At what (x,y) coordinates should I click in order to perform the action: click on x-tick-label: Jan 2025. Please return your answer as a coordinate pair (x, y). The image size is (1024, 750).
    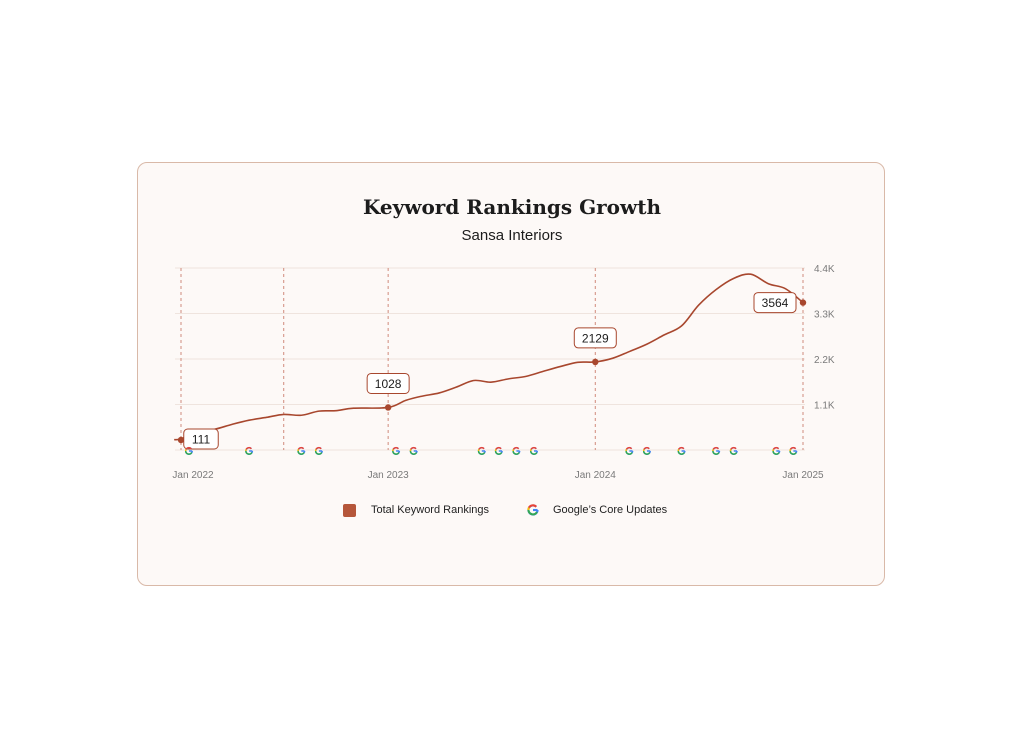
    Looking at the image, I should click on (803, 475).